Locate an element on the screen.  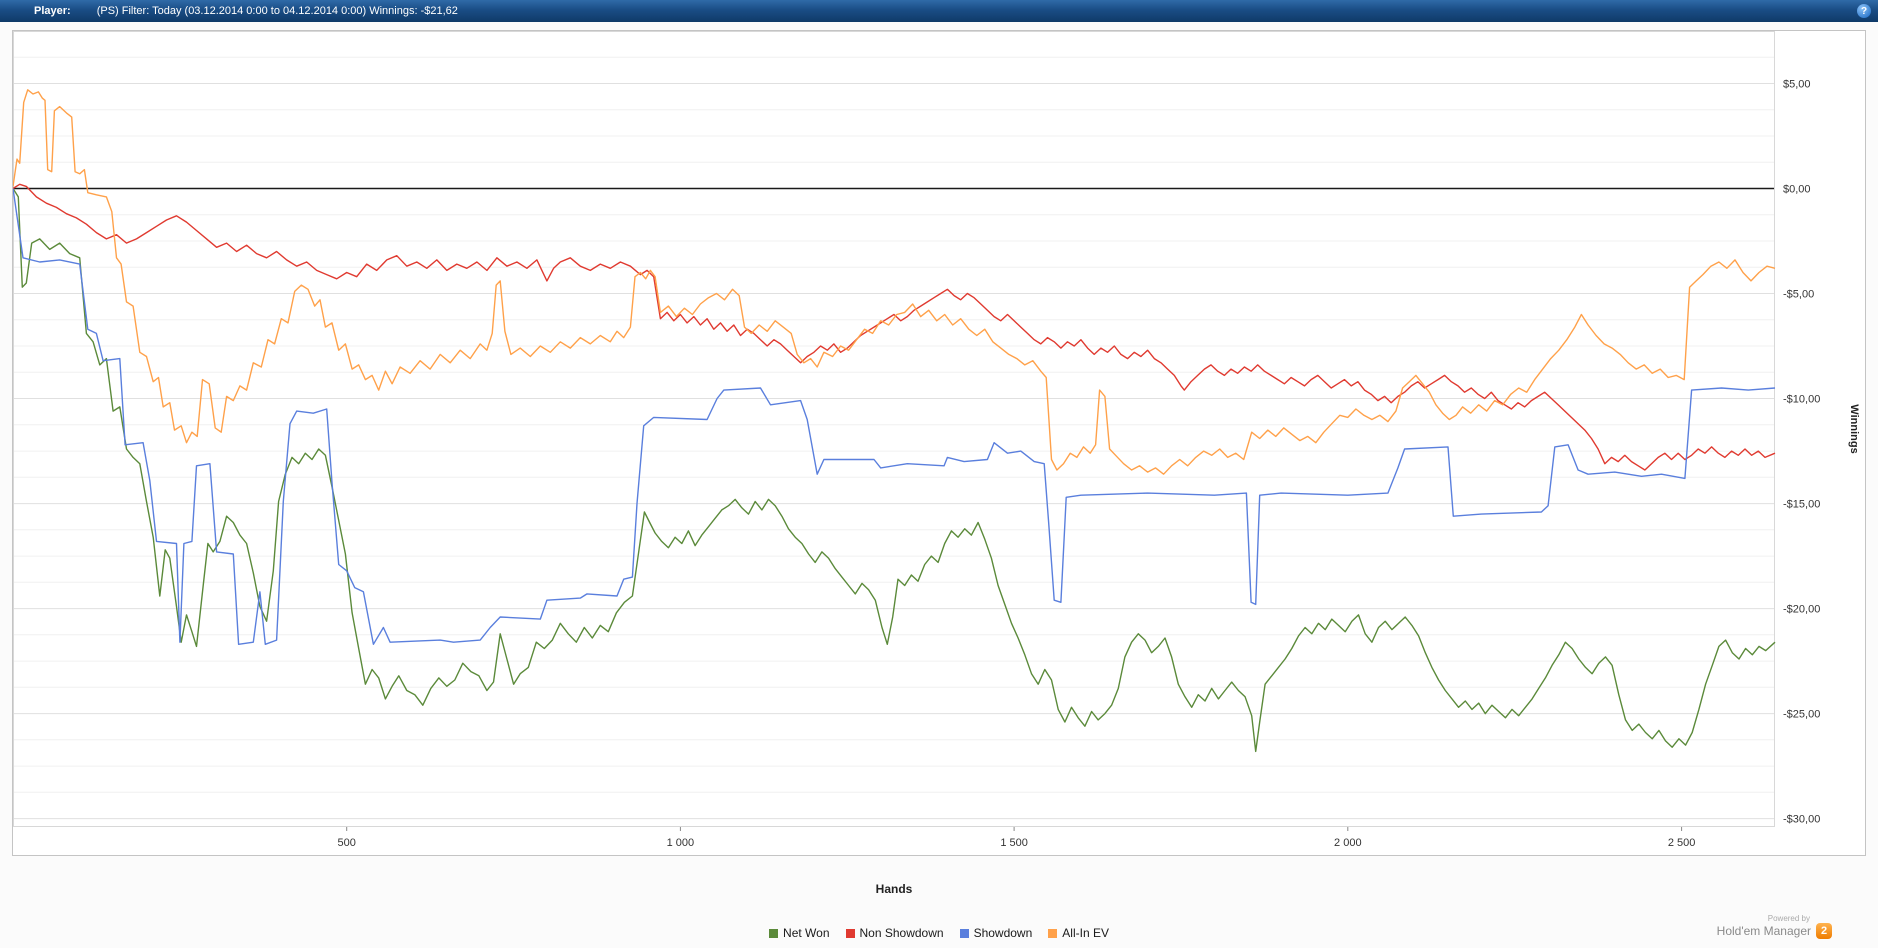
player-label: Player: is located at coordinates (52, 11).